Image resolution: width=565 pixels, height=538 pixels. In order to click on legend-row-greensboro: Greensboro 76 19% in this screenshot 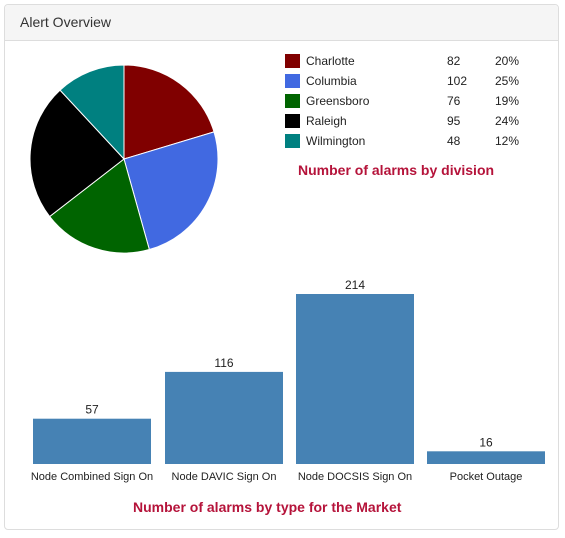, I will do `click(410, 101)`.